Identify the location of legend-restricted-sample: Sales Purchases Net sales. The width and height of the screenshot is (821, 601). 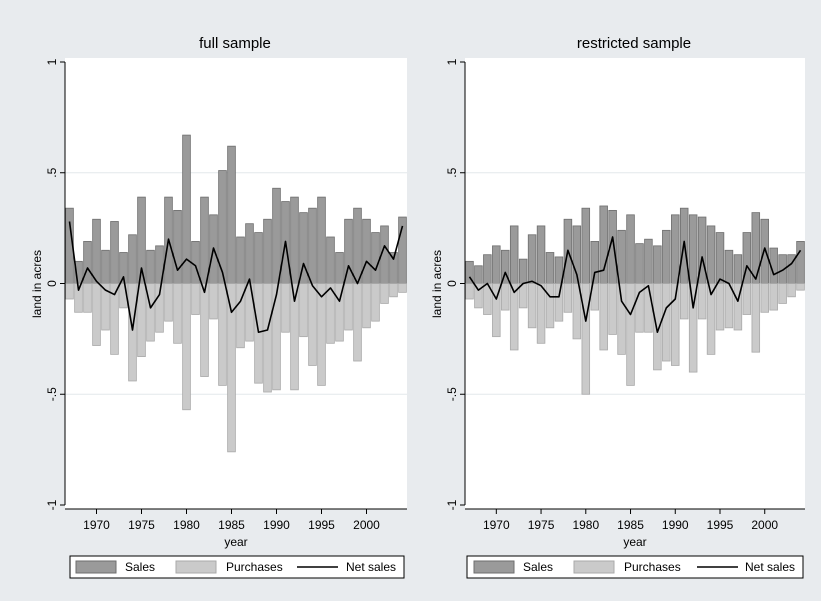
(635, 567).